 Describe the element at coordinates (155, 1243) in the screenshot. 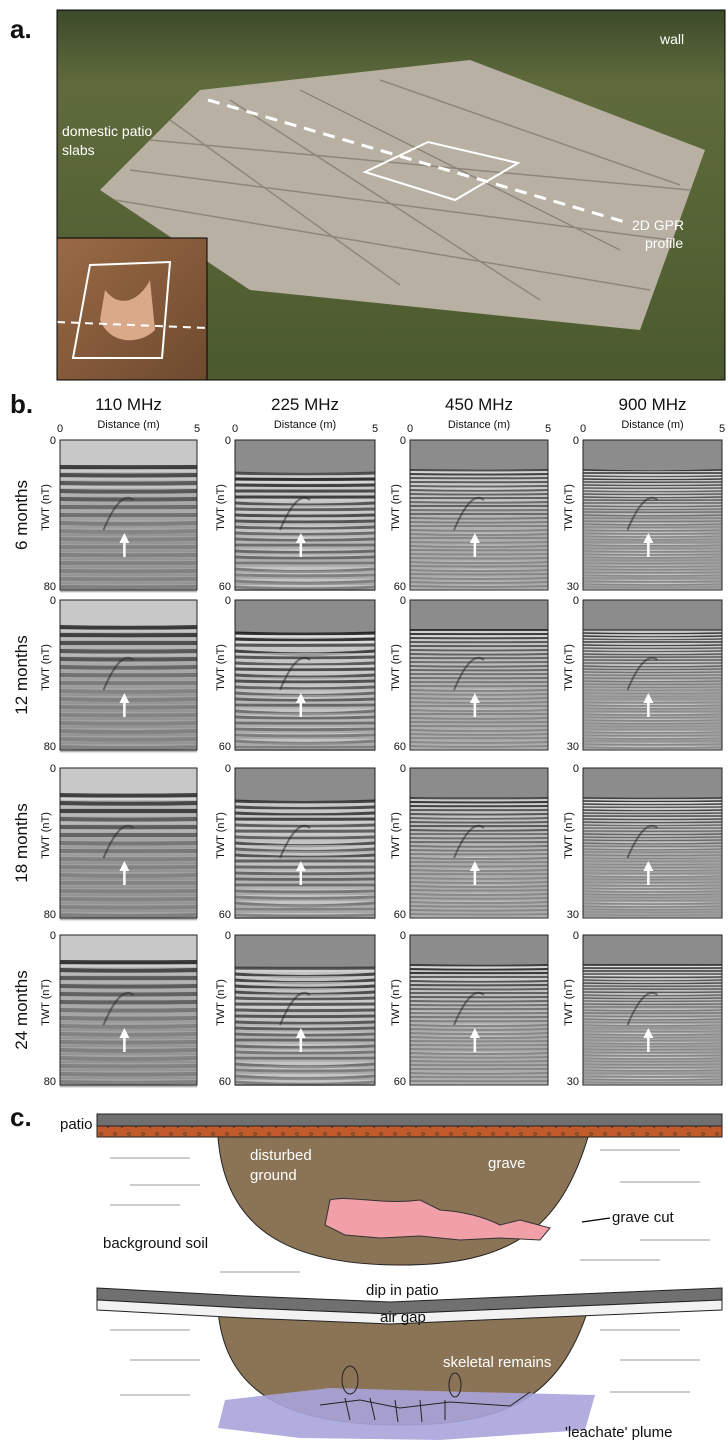

I see `diagram-label: background soil` at that location.